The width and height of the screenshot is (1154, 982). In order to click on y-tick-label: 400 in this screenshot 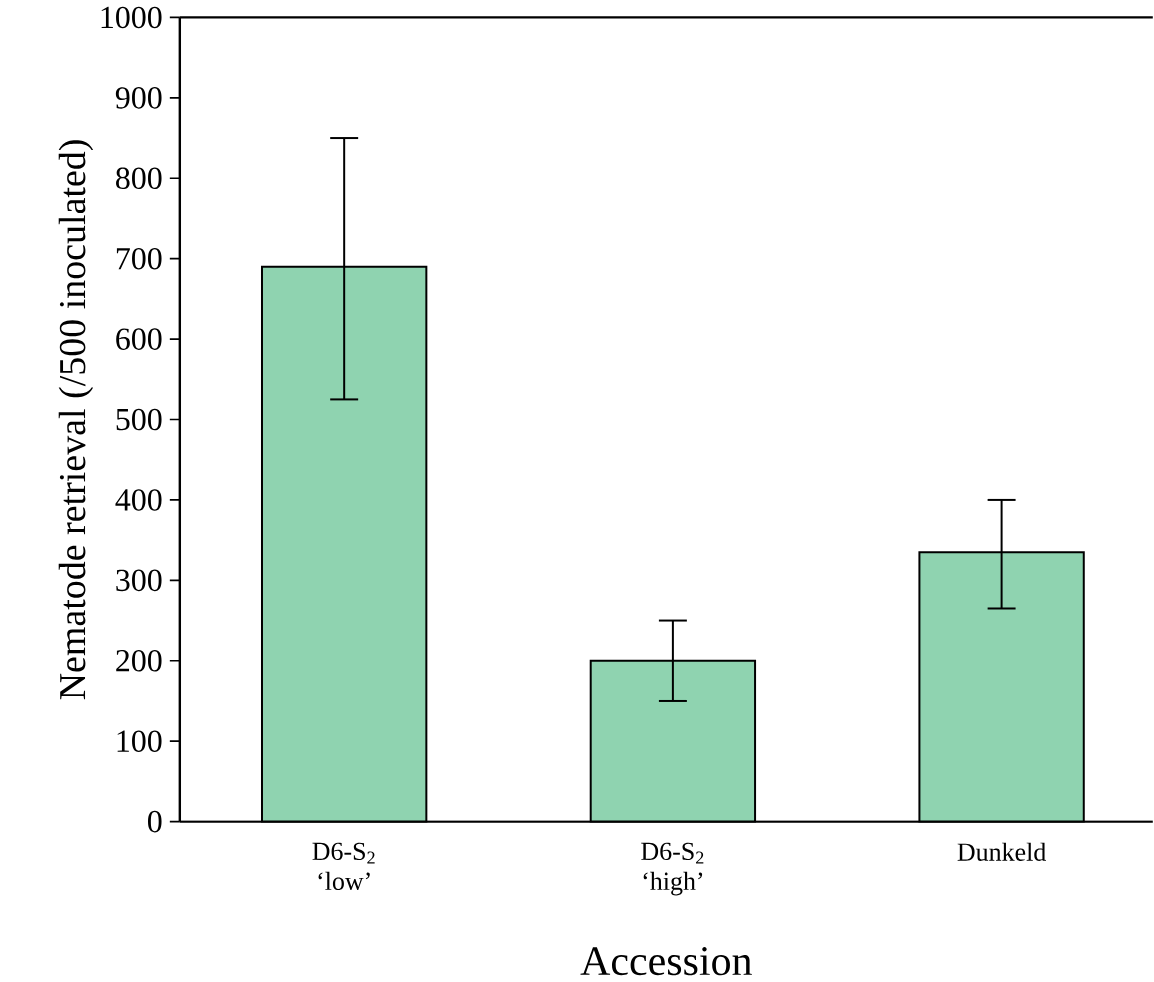, I will do `click(138, 499)`.